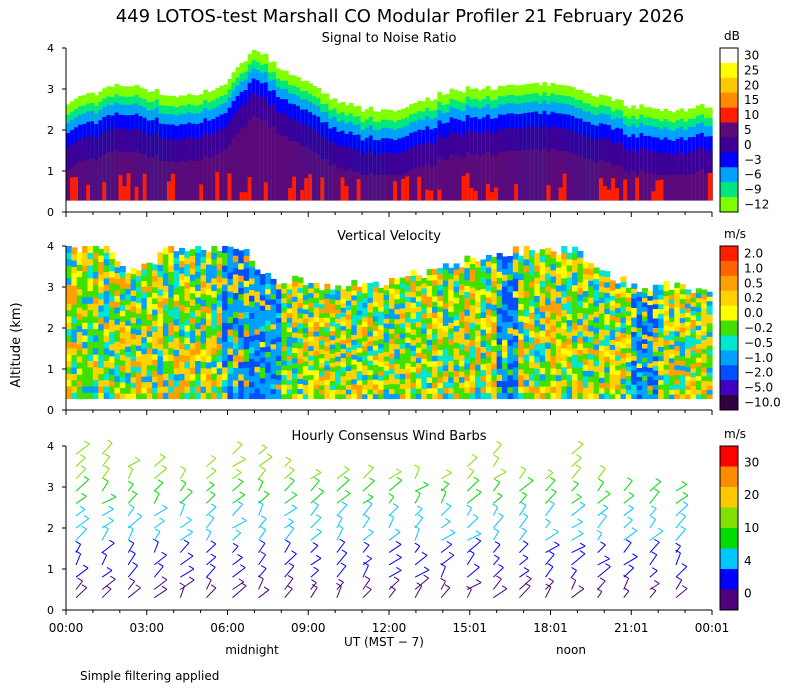  Describe the element at coordinates (732, 36) in the screenshot. I see `colorbar-unit: dB` at that location.